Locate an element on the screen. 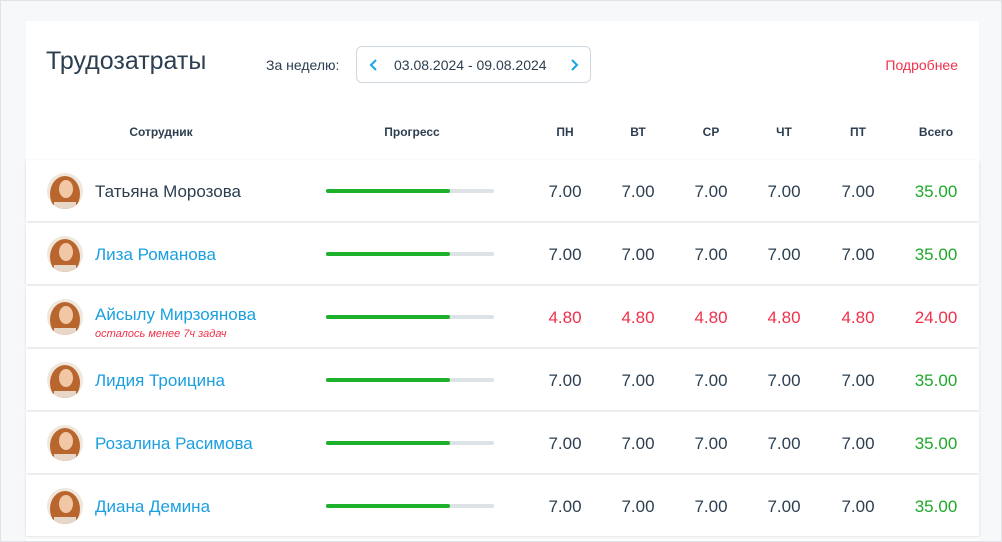 This screenshot has width=1002, height=542. column-header: ЧТ is located at coordinates (784, 132).